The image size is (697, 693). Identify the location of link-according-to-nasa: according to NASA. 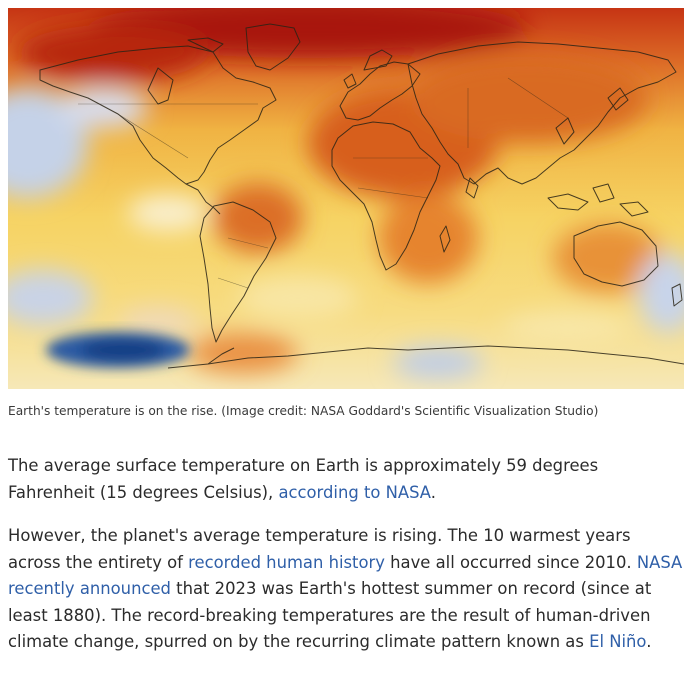
(354, 492).